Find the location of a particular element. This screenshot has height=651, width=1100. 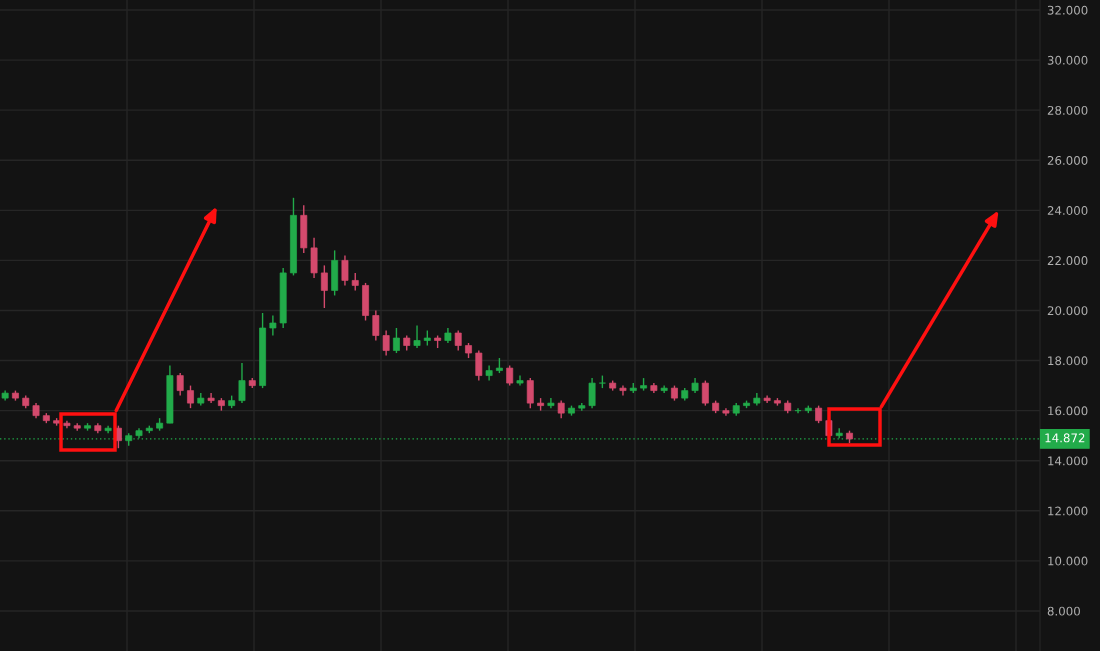

y-tick-label: 12.000 is located at coordinates (1068, 511).